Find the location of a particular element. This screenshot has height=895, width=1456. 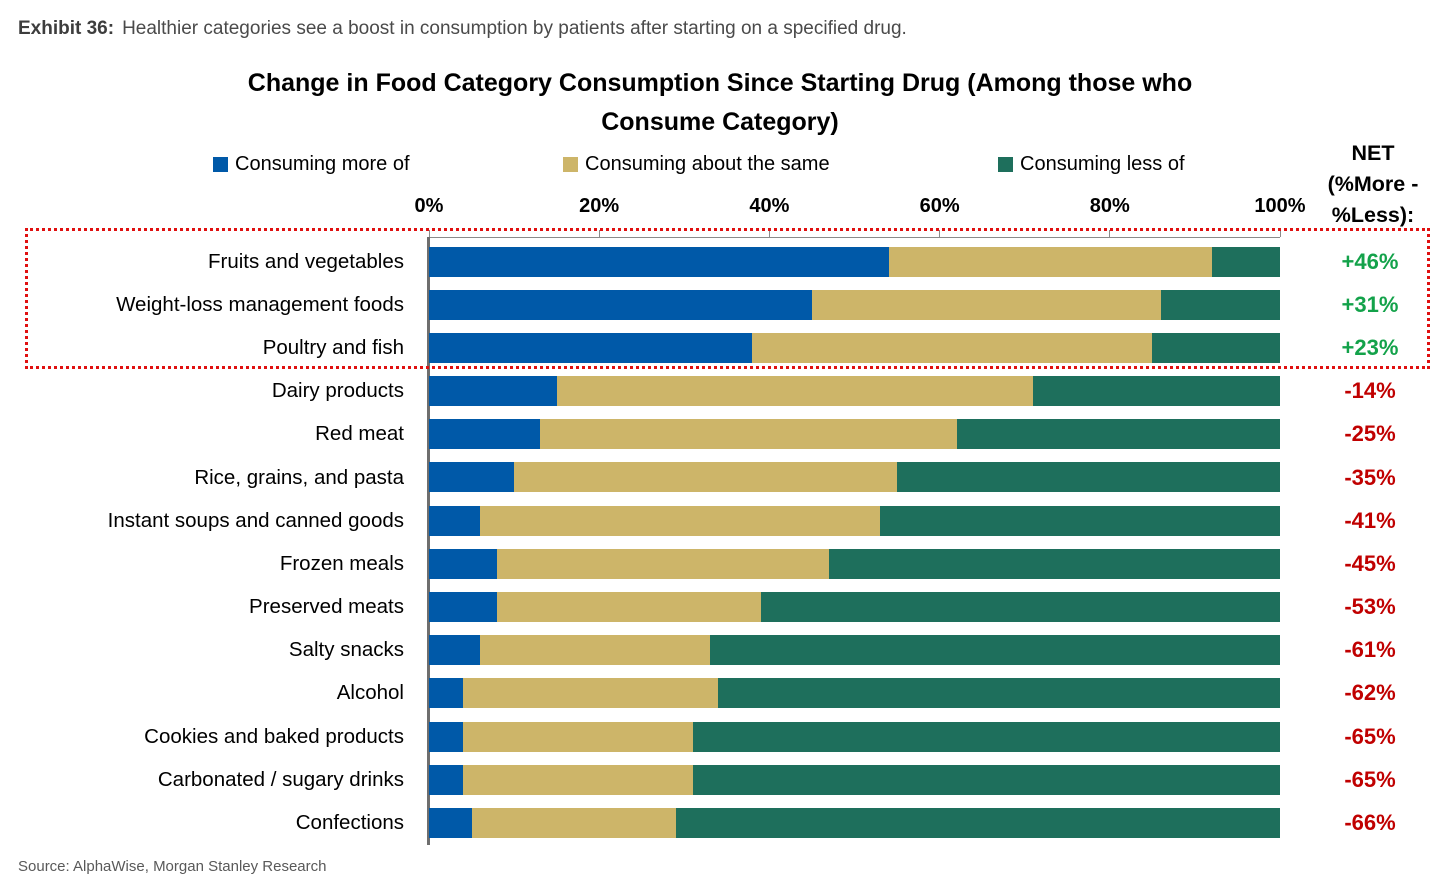

net-header-line2: (%More - is located at coordinates (1373, 184).